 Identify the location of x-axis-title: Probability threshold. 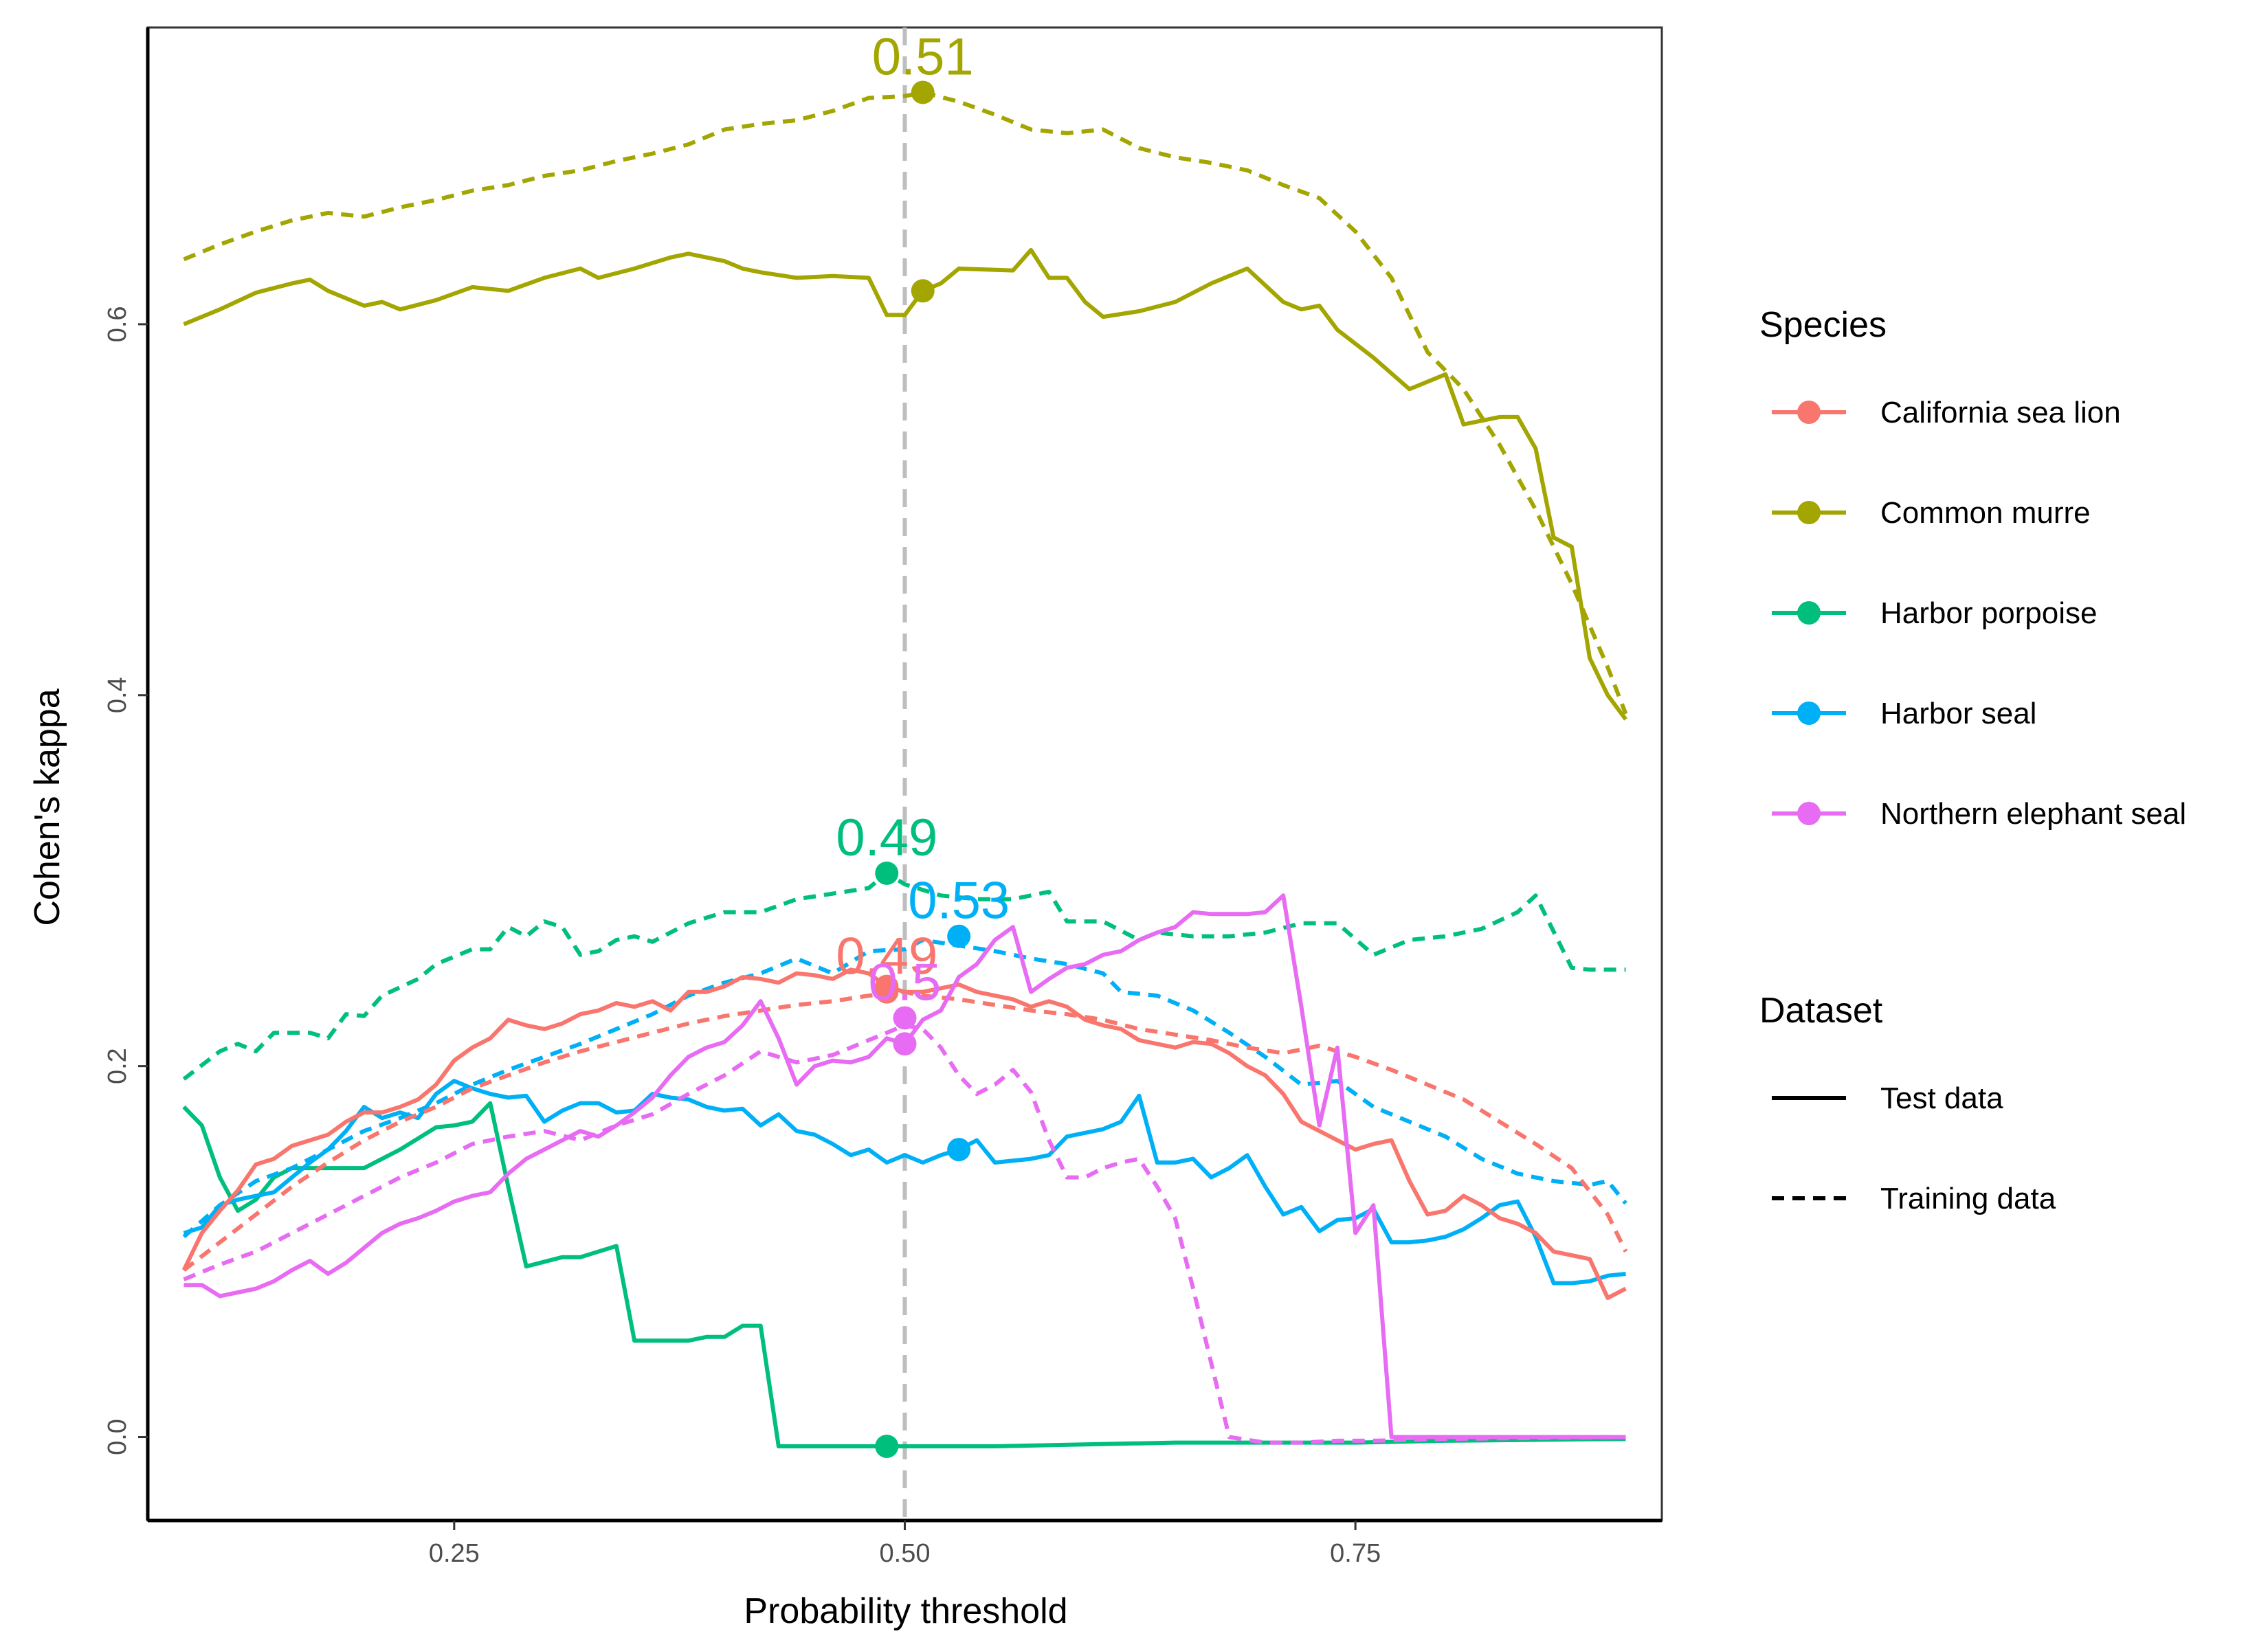
(905, 1611).